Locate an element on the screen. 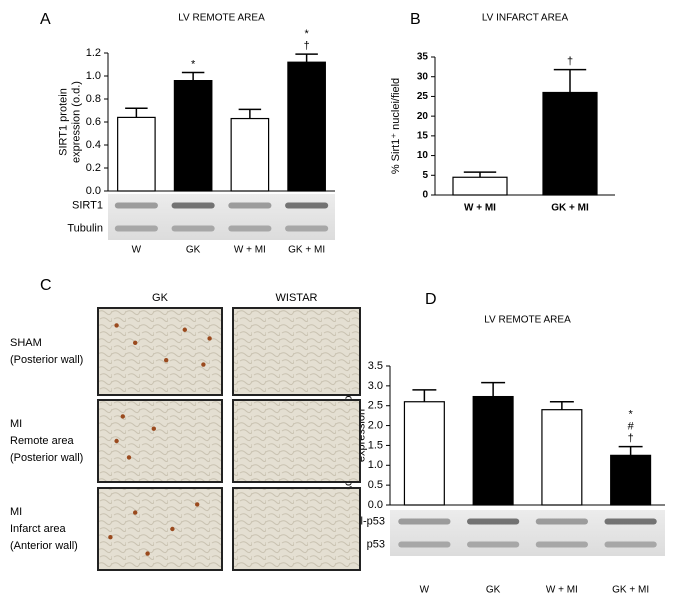 This screenshot has width=685, height=599. row-label: SHAM is located at coordinates (26, 343).